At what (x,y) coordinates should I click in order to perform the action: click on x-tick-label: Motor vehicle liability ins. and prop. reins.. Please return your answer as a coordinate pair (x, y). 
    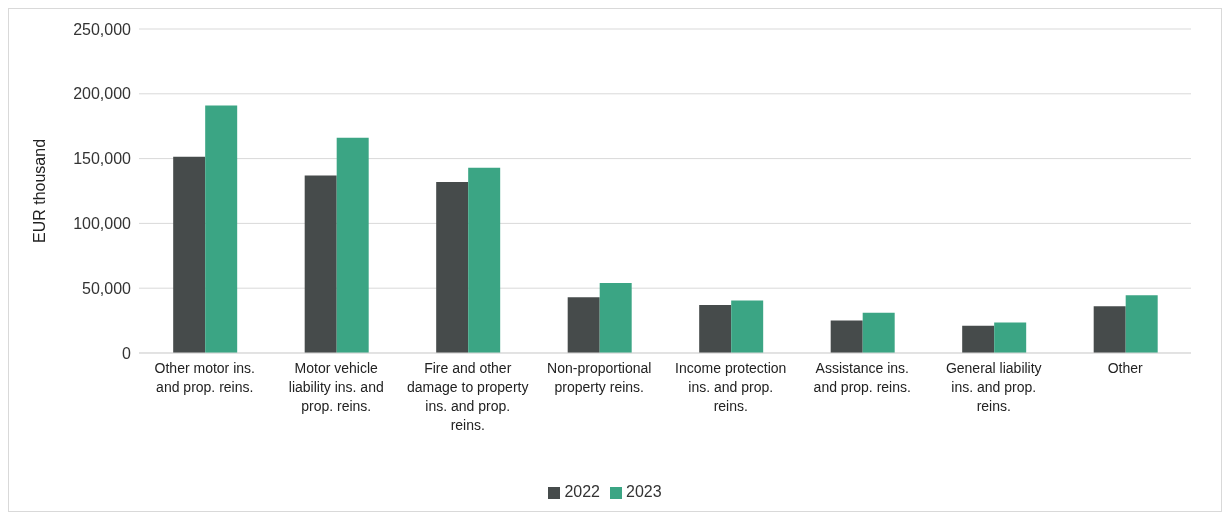
    Looking at the image, I should click on (336, 387).